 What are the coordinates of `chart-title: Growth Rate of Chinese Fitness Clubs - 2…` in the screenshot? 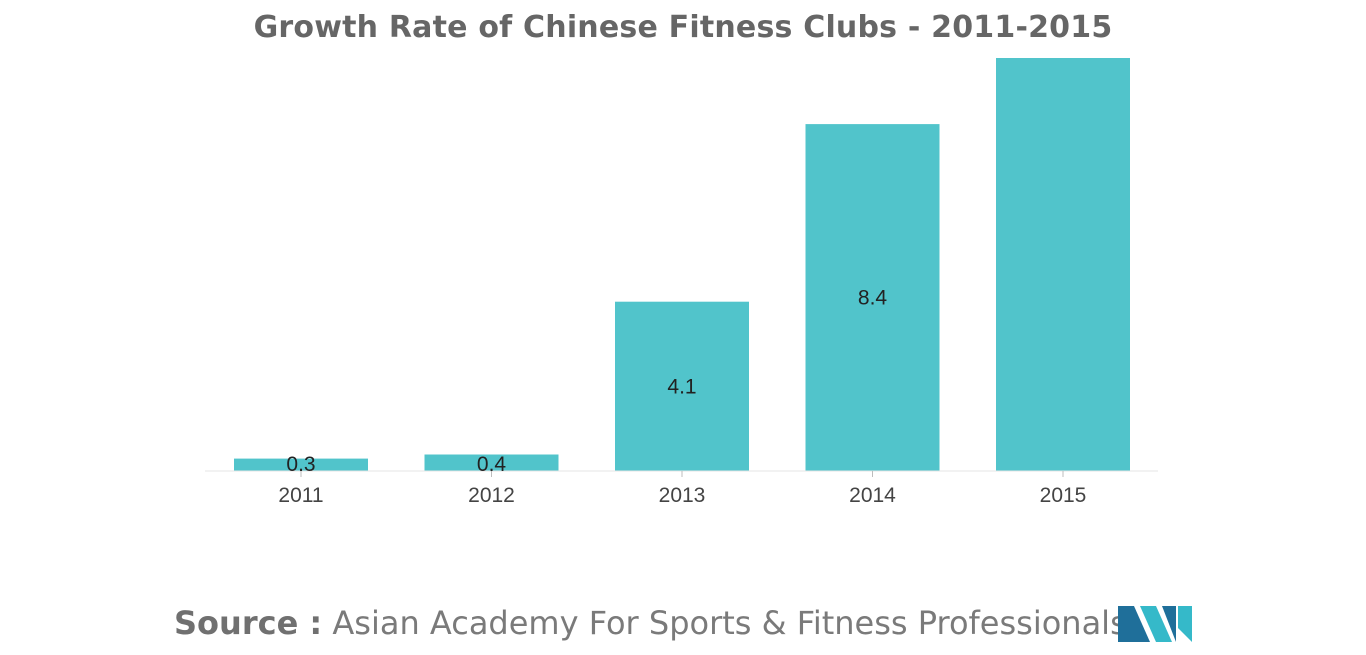 It's located at (683, 27).